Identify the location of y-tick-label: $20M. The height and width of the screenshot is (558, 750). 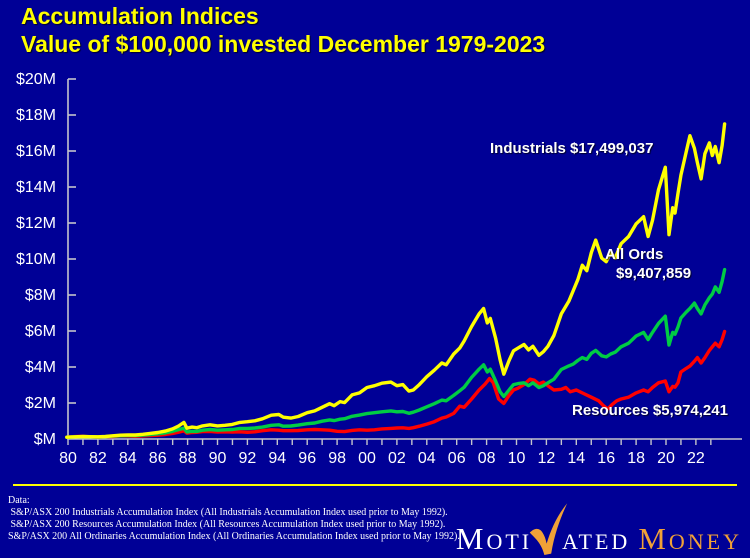
(36, 79).